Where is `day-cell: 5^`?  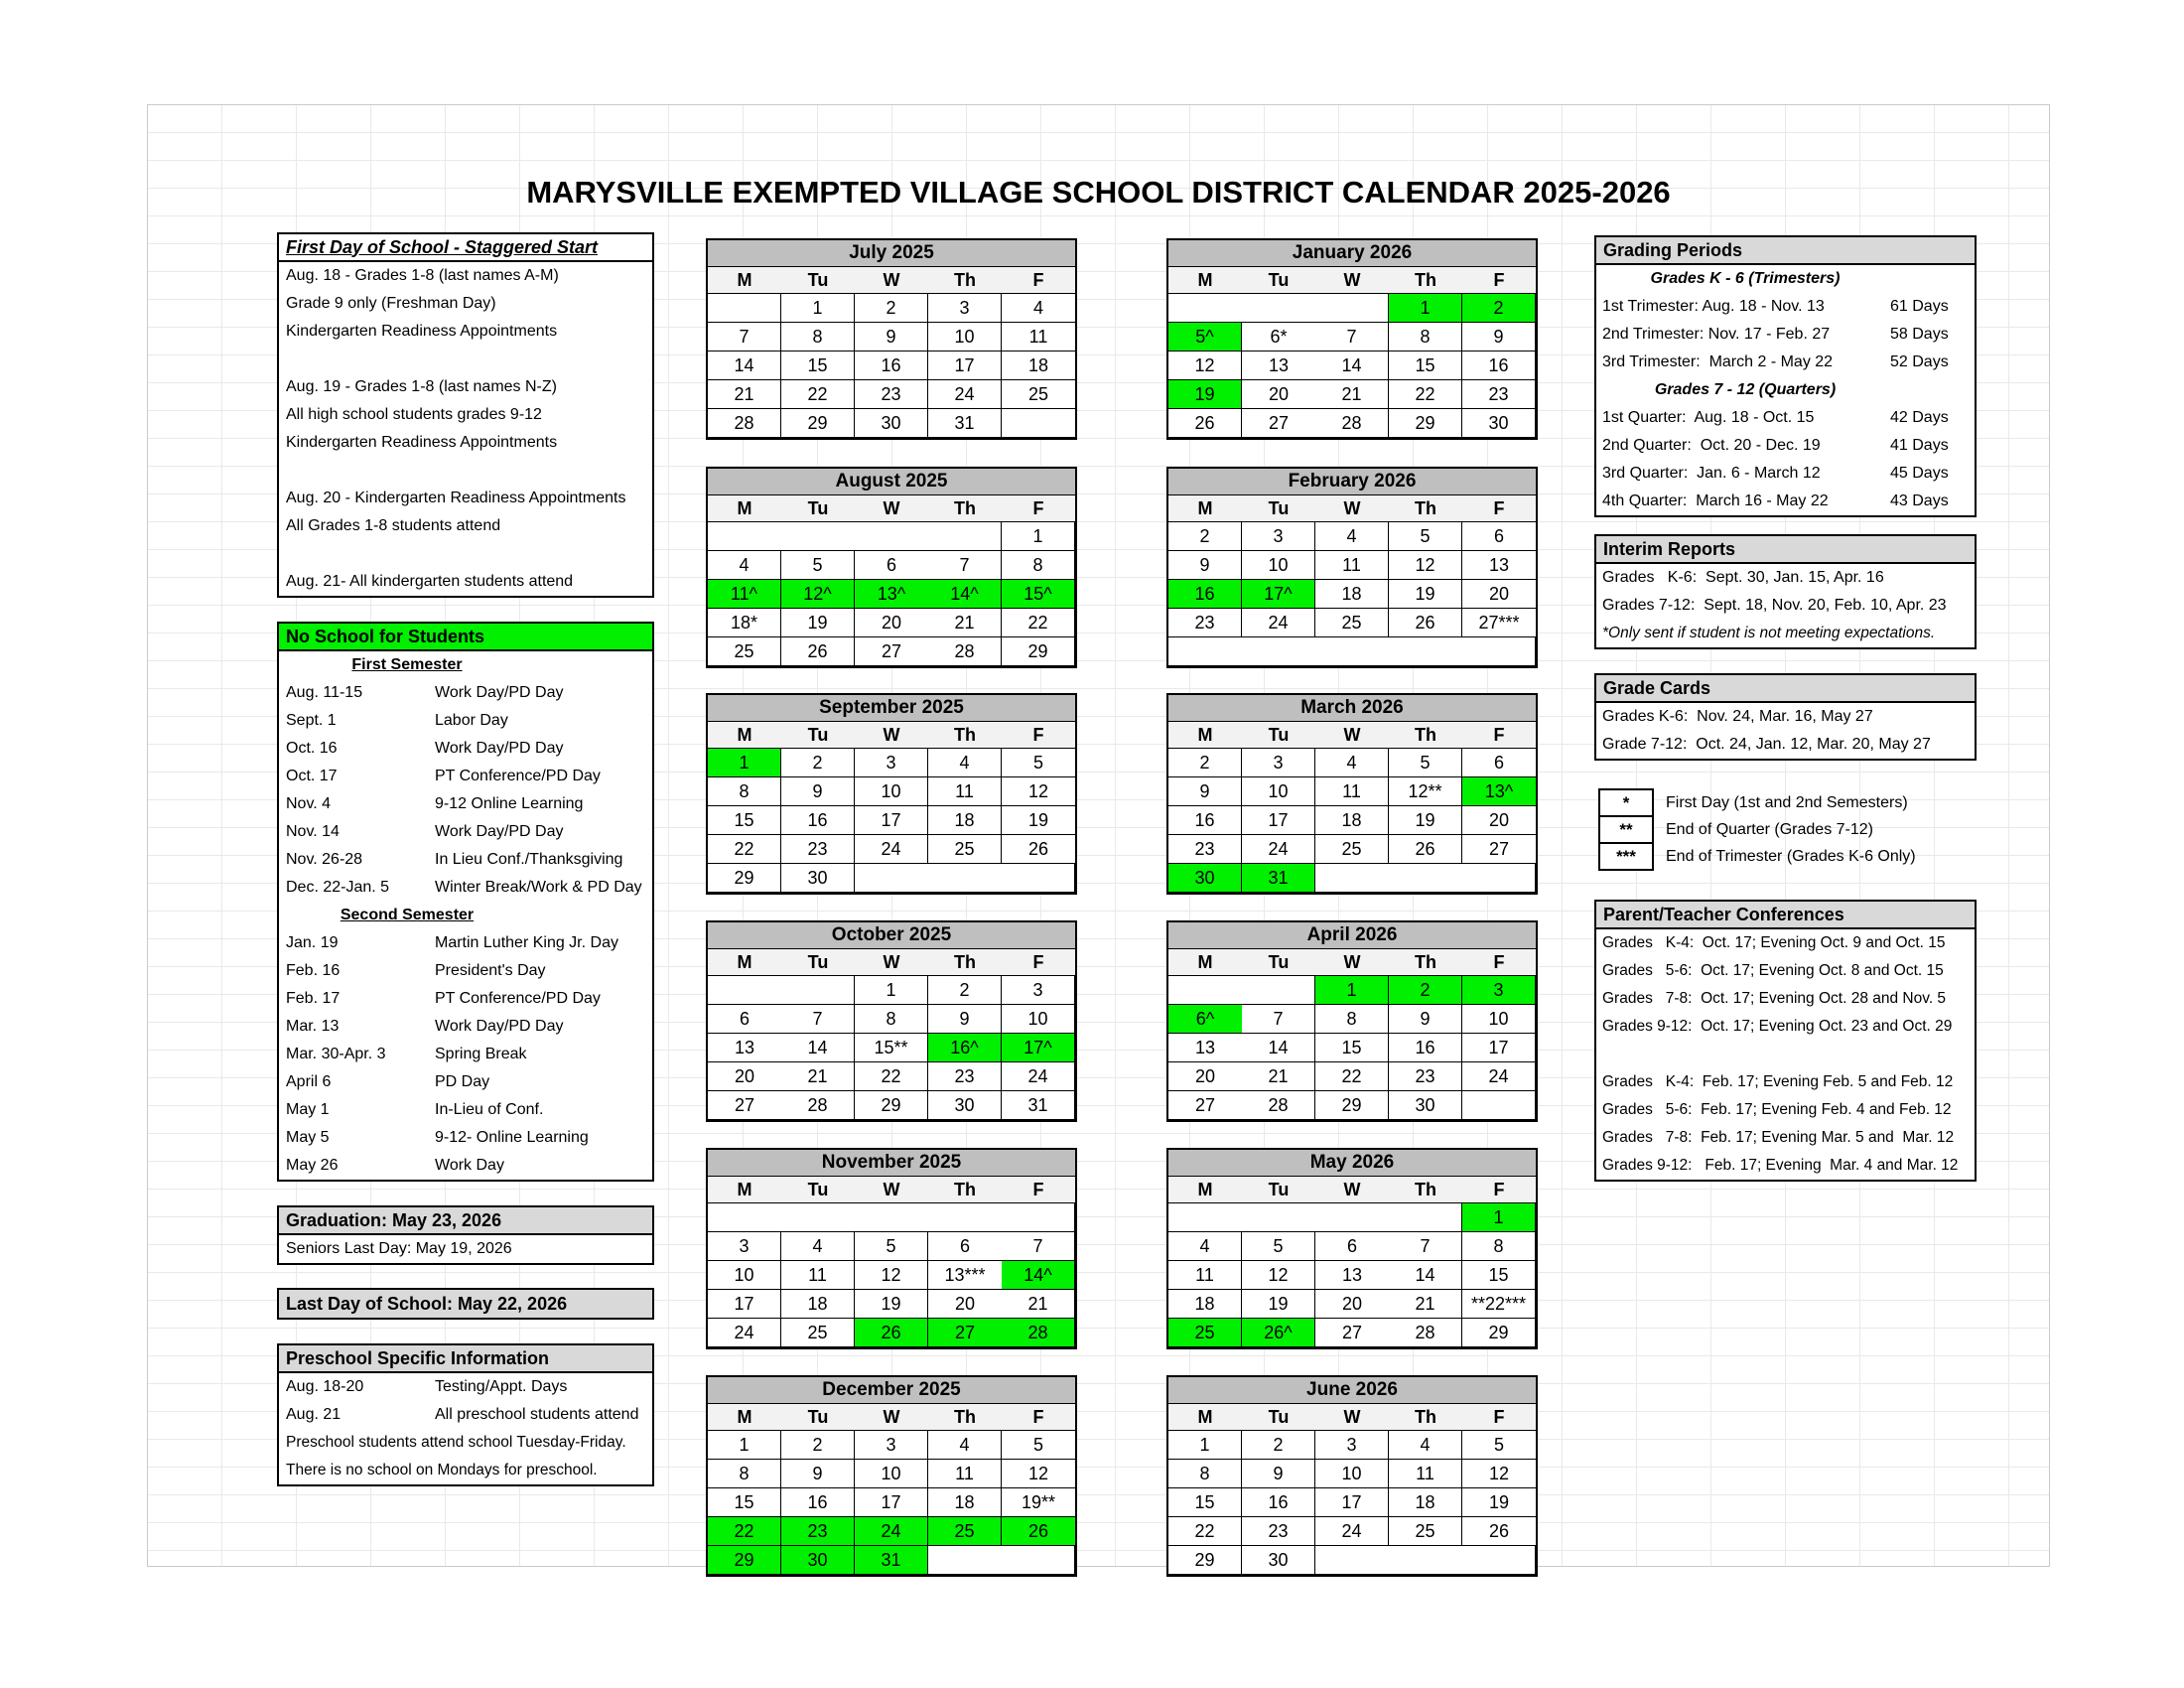 day-cell: 5^ is located at coordinates (1205, 337).